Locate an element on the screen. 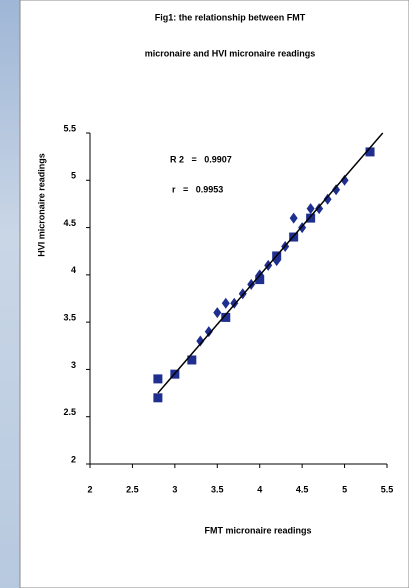 The width and height of the screenshot is (409, 588). y-tick-label: 5 is located at coordinates (73, 176).